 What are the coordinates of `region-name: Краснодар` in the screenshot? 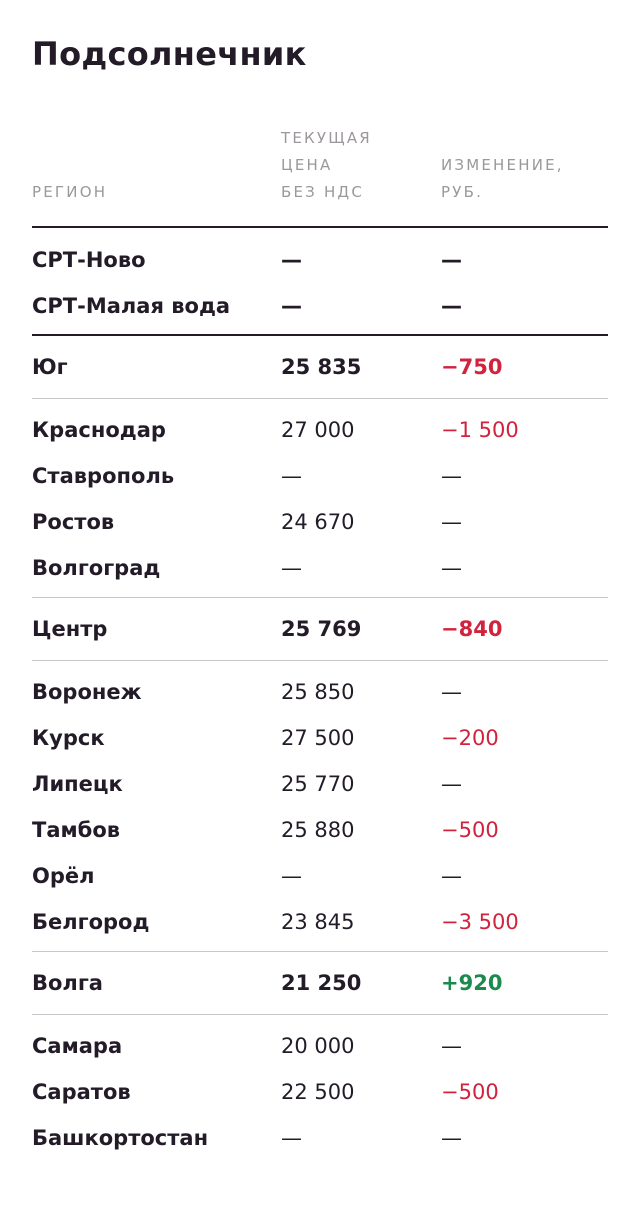 It's located at (99, 430).